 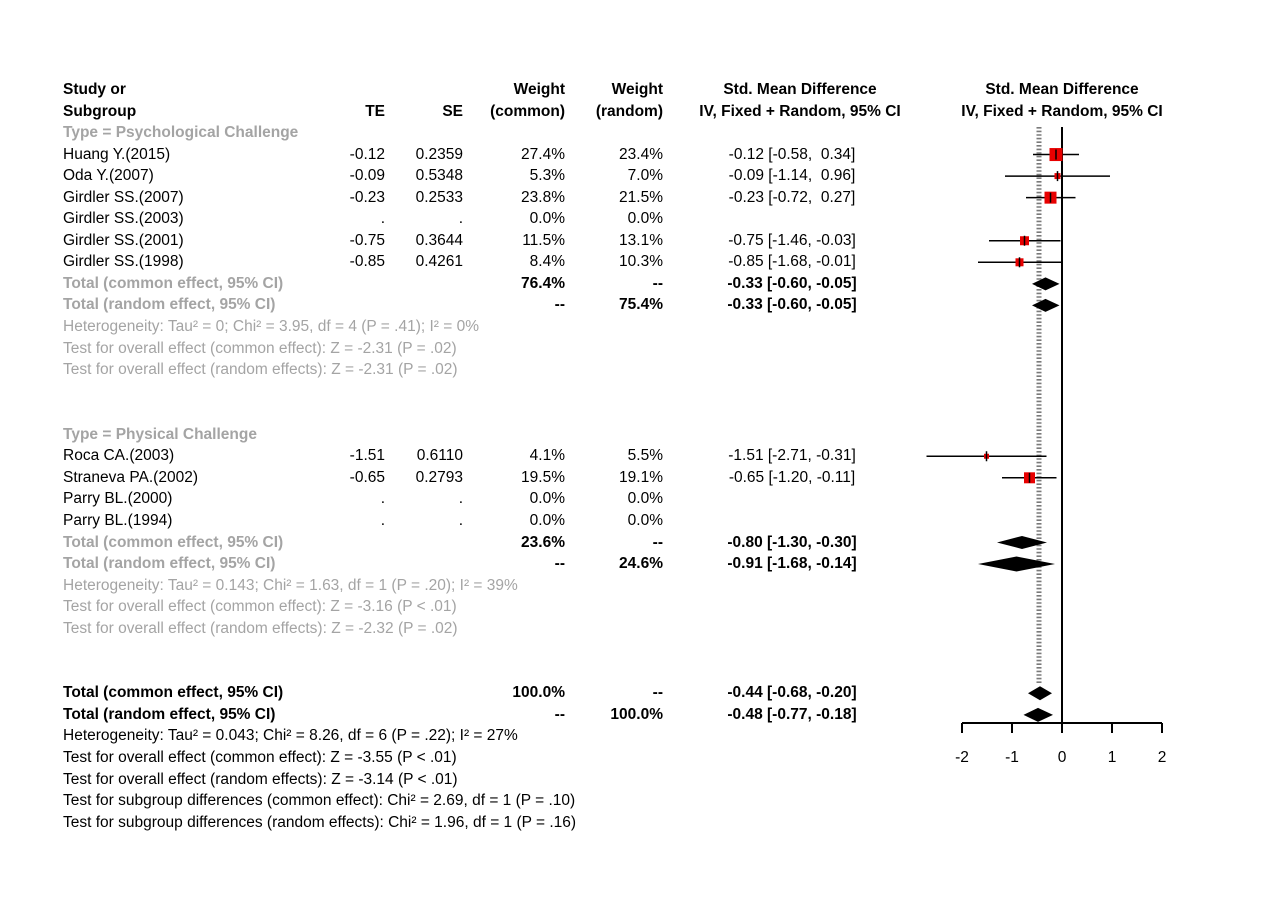 I want to click on smd-ci-text: -0.23 [-0.72, 0.27], so click(x=792, y=197).